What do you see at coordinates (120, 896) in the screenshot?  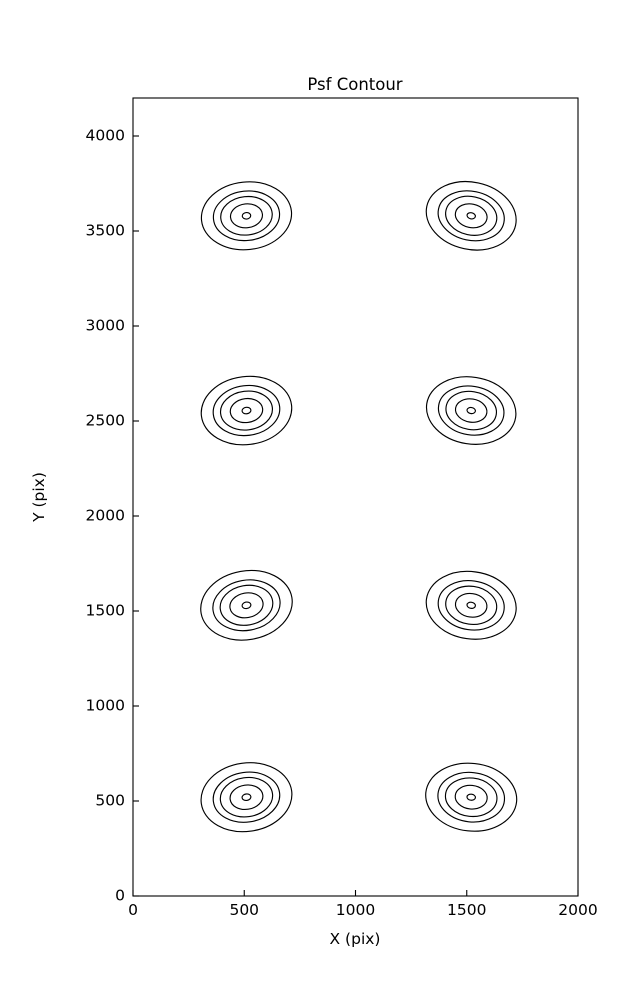 I see `y-tick-label: 0` at bounding box center [120, 896].